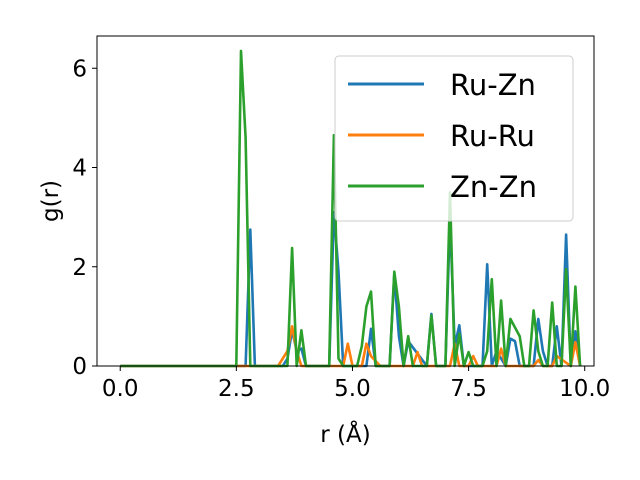 This screenshot has width=640, height=480. Describe the element at coordinates (236, 389) in the screenshot. I see `x-tick-label: 2.5` at that location.